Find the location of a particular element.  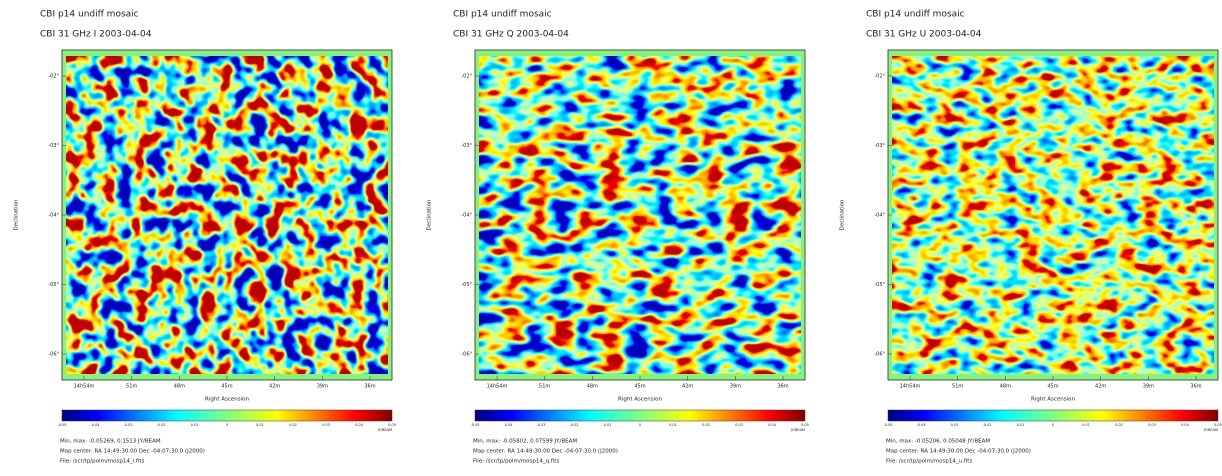

footer-line: Min, max: -0.05802, 0.07599 JY/BEAM is located at coordinates (525, 442).